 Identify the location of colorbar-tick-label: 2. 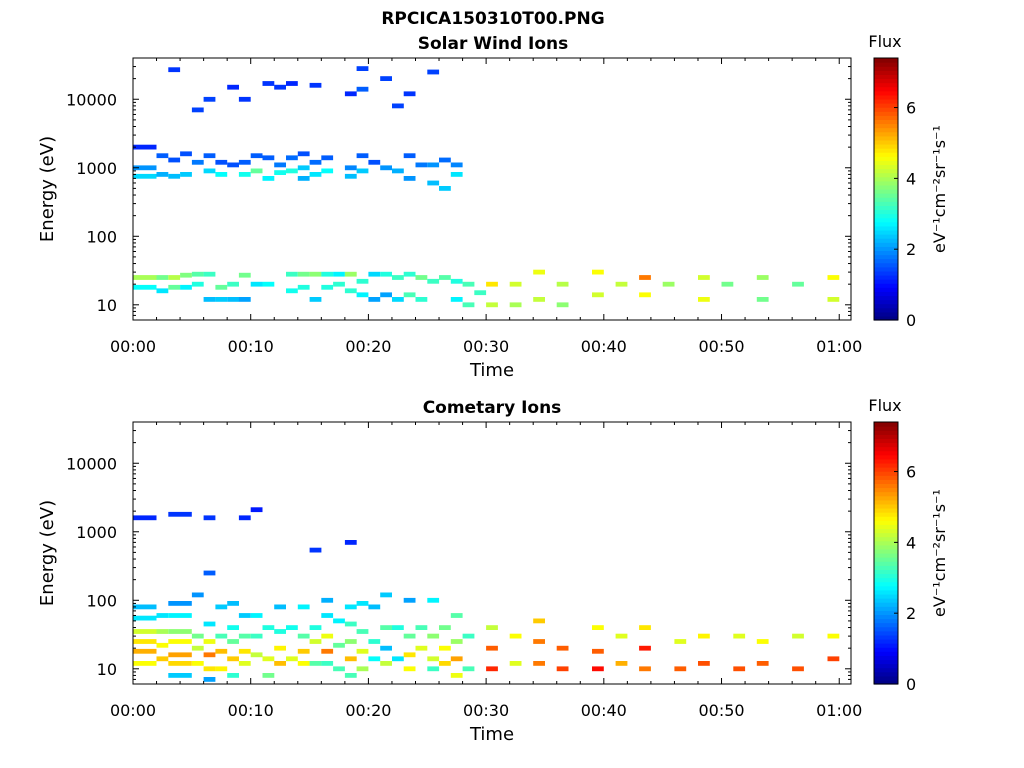
(911, 613).